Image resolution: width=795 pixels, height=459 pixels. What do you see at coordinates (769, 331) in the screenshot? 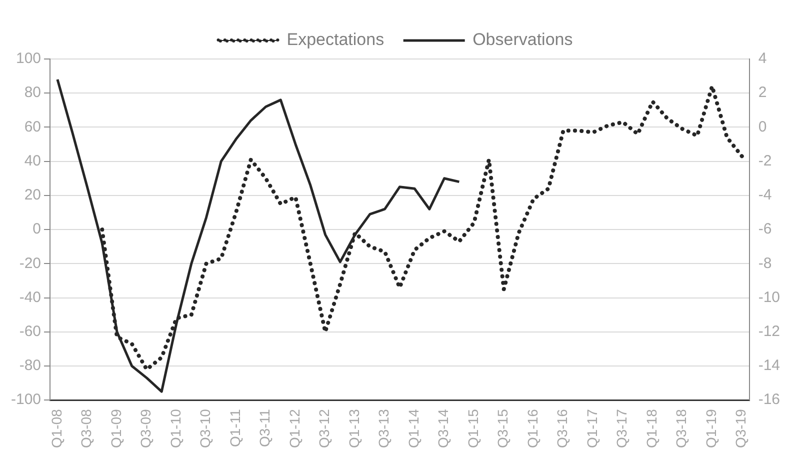
I see `y2-tick-label: -12` at bounding box center [769, 331].